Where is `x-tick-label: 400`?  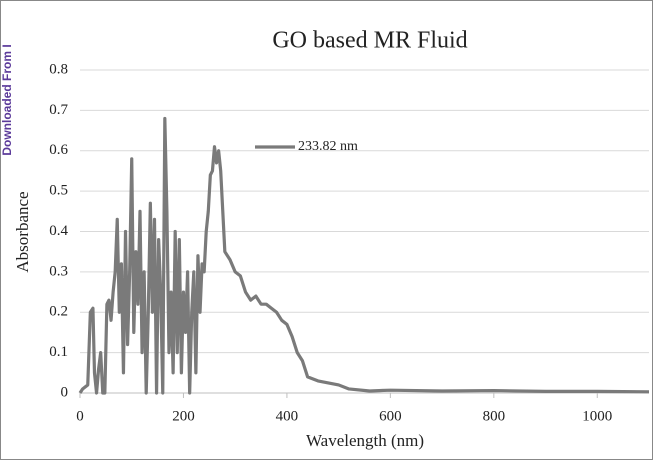 x-tick-label: 400 is located at coordinates (287, 416).